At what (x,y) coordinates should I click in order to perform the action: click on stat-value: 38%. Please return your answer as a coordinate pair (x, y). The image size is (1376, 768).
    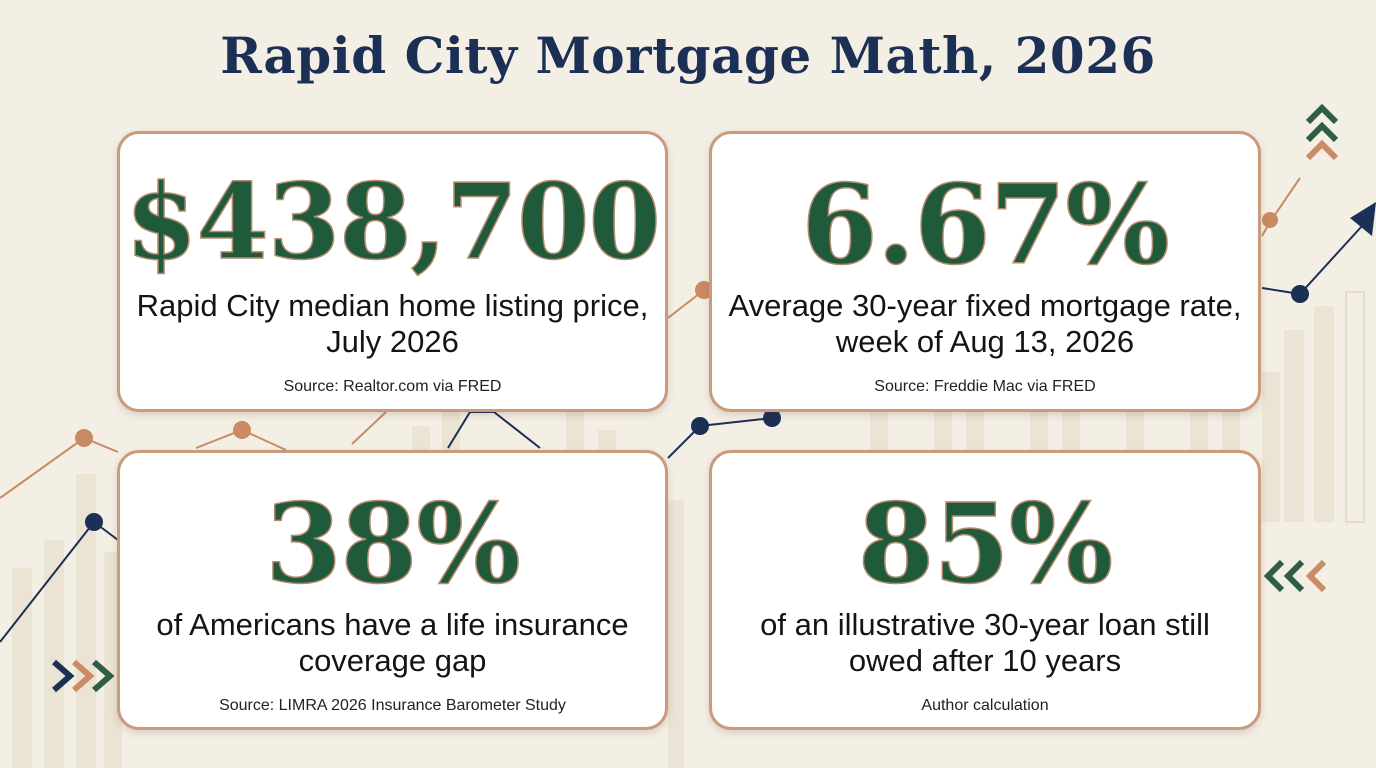
    Looking at the image, I should click on (392, 543).